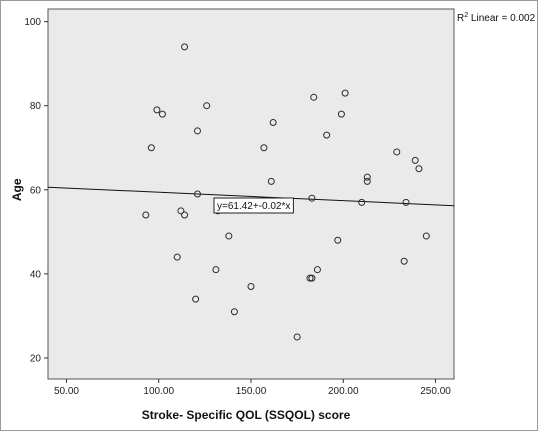 This screenshot has height=432, width=538. Describe the element at coordinates (460, 18) in the screenshot. I see `r-squared-prefix: R` at that location.